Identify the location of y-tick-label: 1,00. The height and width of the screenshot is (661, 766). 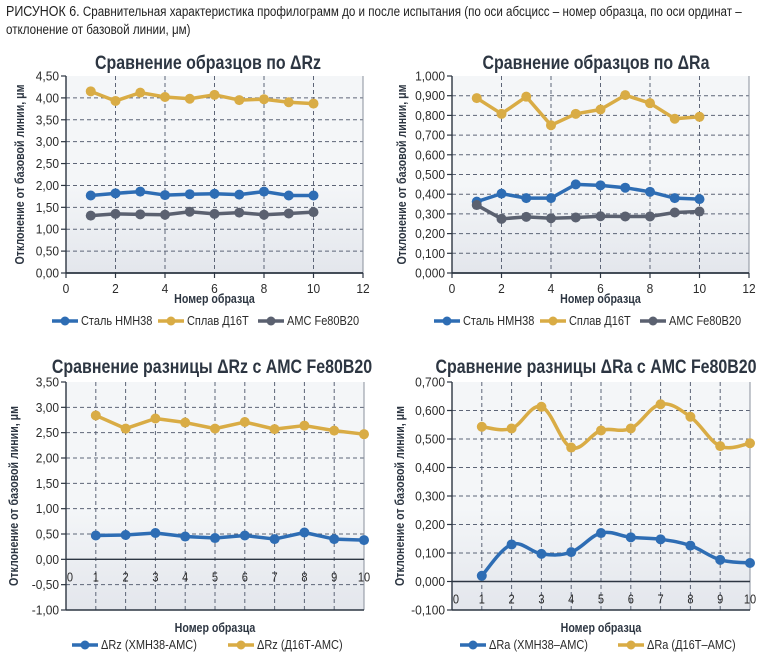
(47, 509).